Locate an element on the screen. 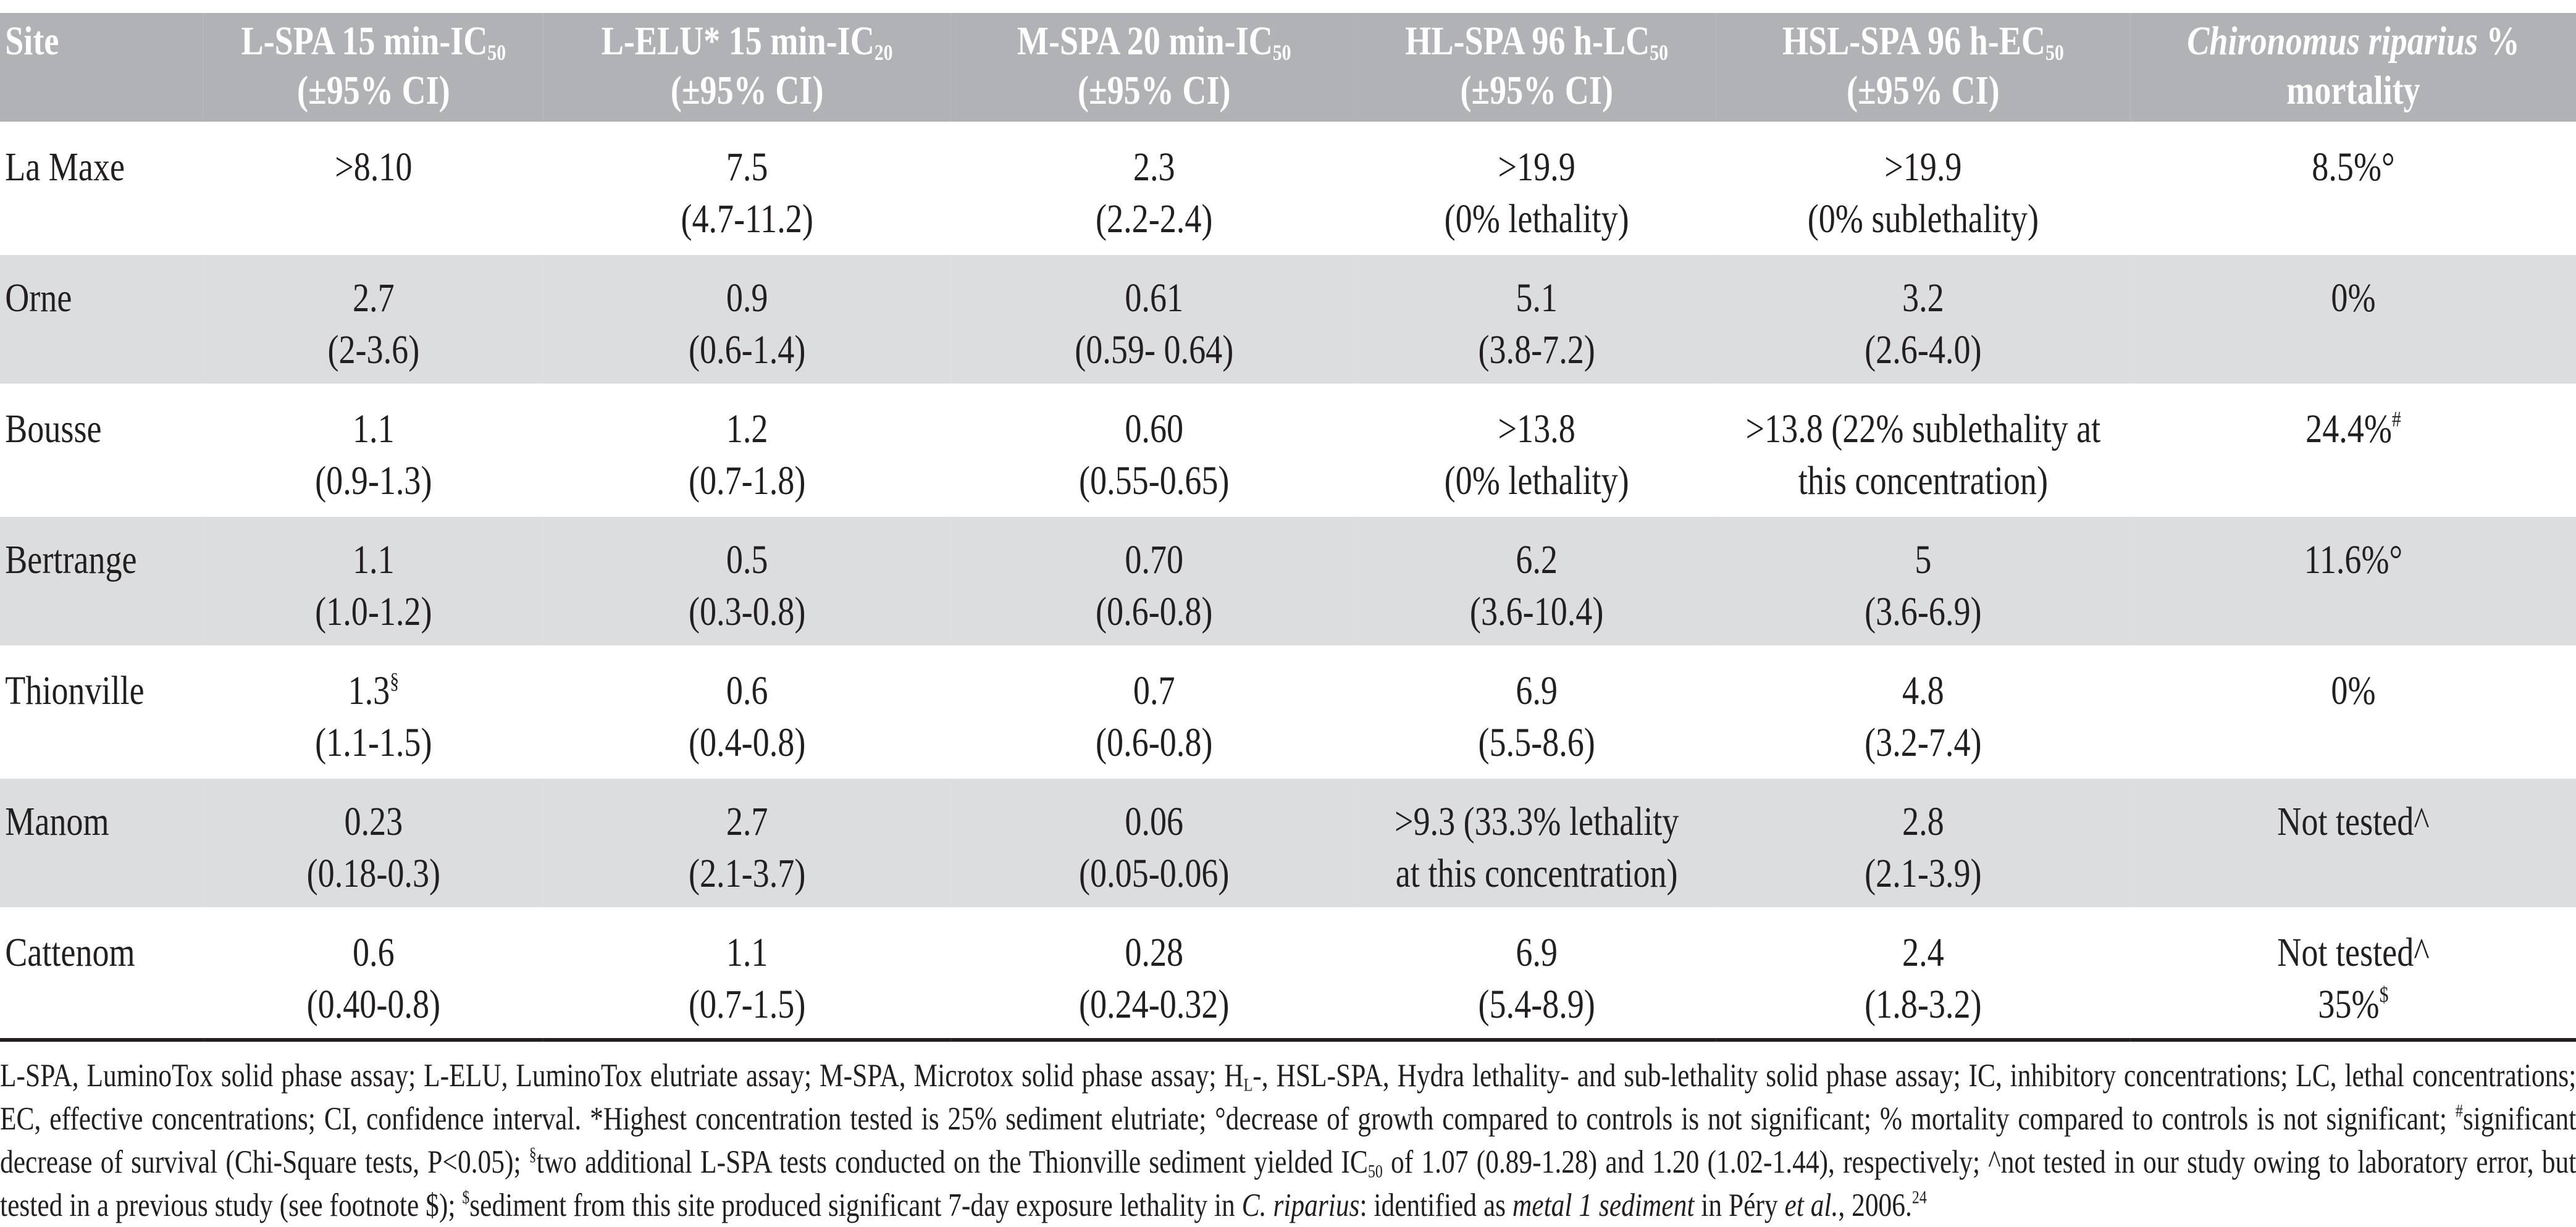 The height and width of the screenshot is (1227, 2576). table-cell: 1.1 (0.9-1.3) is located at coordinates (374, 449).